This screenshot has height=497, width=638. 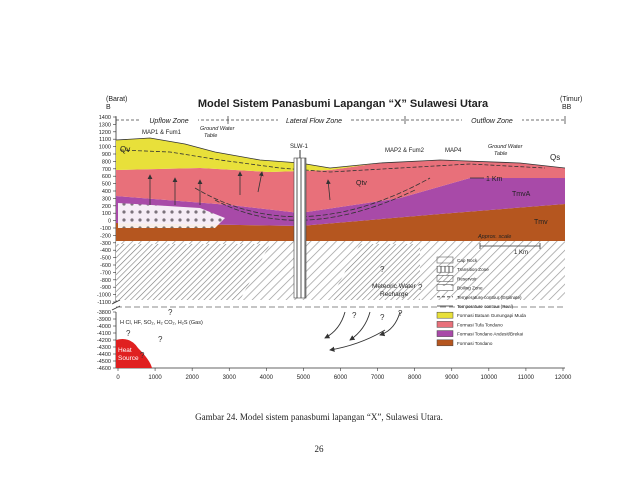 What do you see at coordinates (490, 334) in the screenshot?
I see `legend-label: Formasi Tondano Andesit/Brekai` at bounding box center [490, 334].